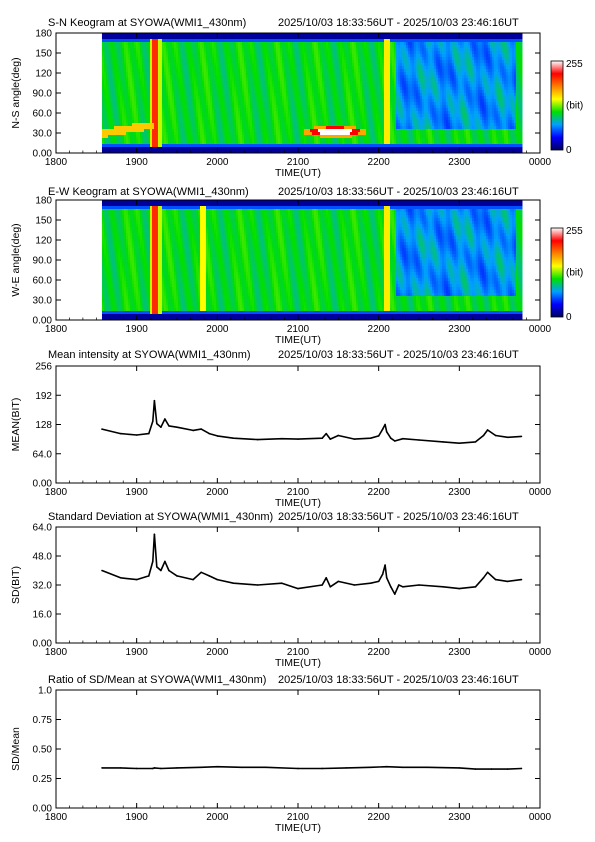 The width and height of the screenshot is (595, 842). What do you see at coordinates (43, 281) in the screenshot?
I see `y-tick-label: 60.0` at bounding box center [43, 281].